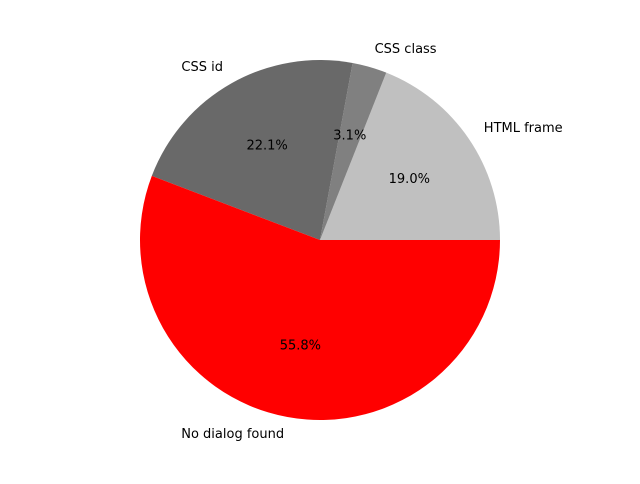 This screenshot has height=484, width=640. I want to click on slice-percent-no-dialog-found: 55.8%, so click(300, 346).